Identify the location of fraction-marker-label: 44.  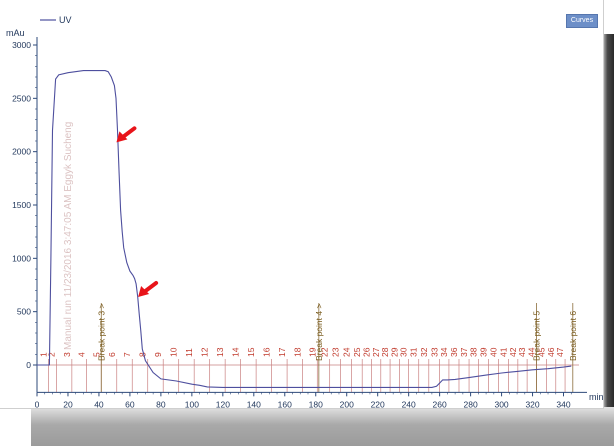
(531, 352).